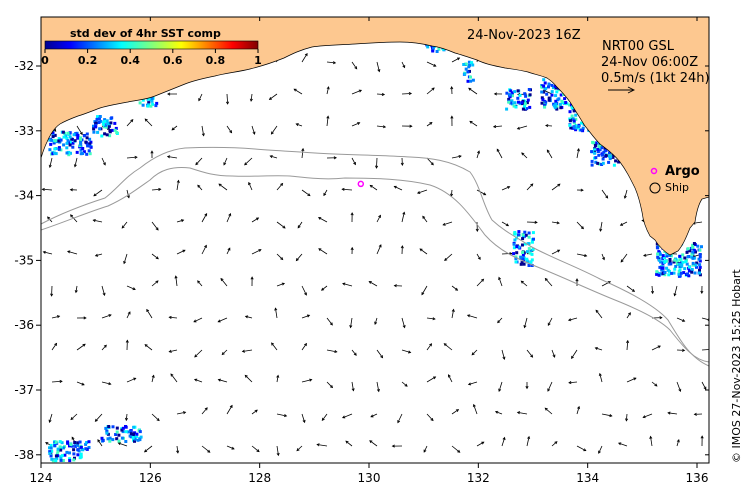  Describe the element at coordinates (587, 478) in the screenshot. I see `x-tick-label: 134` at that location.